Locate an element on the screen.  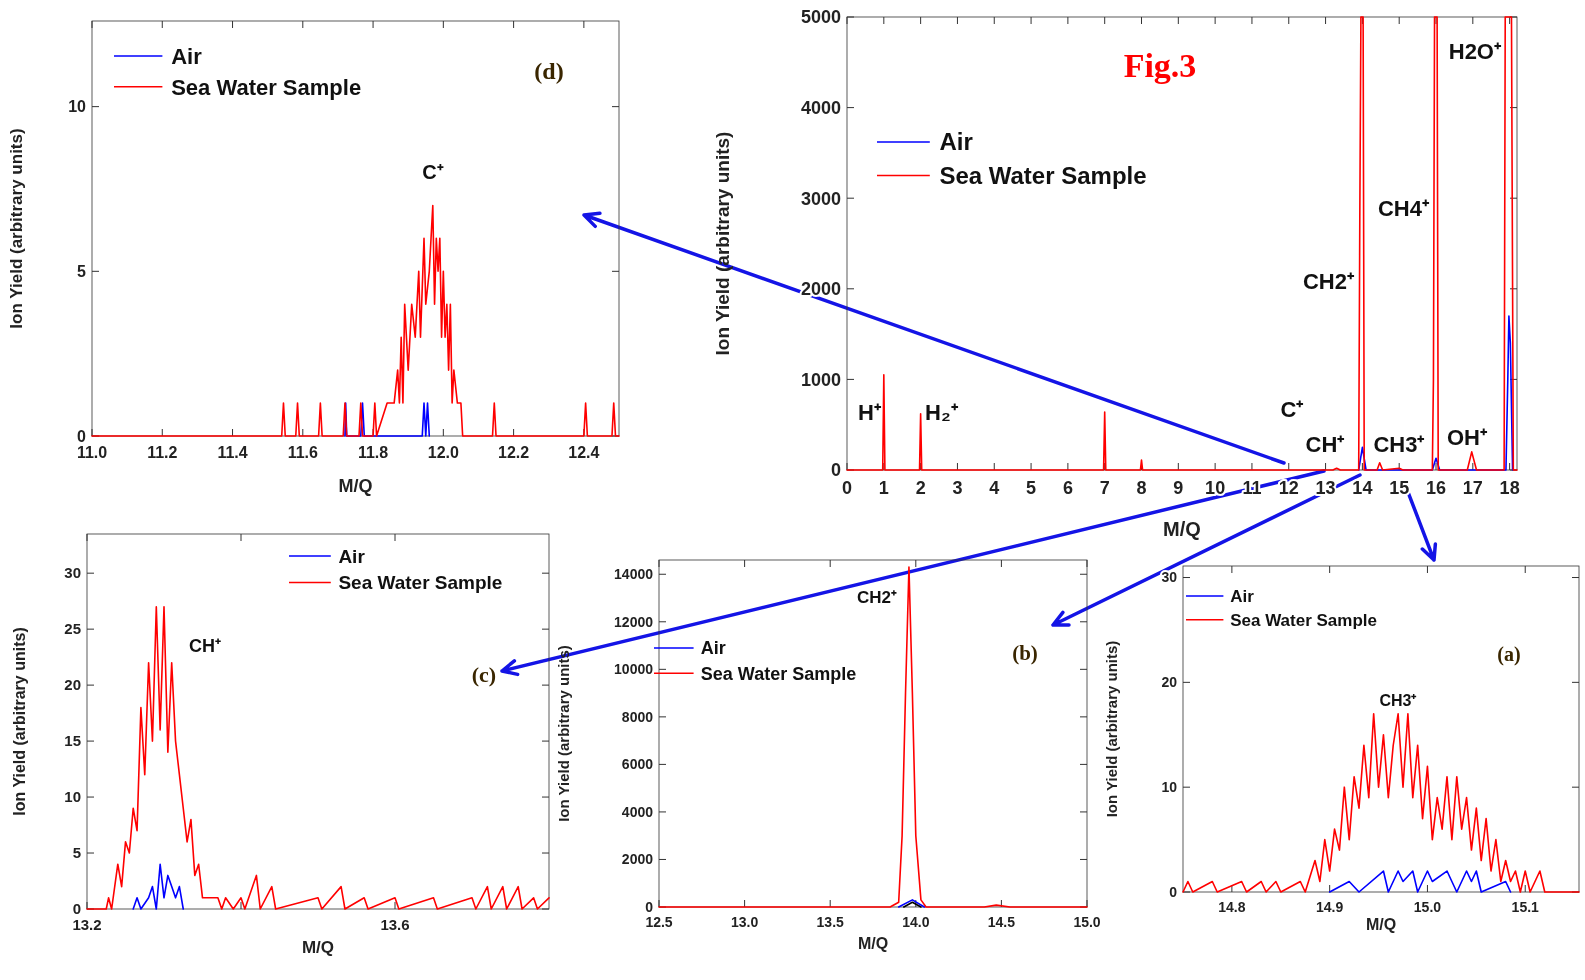
y-tick-label: 10000 is located at coordinates (634, 669).